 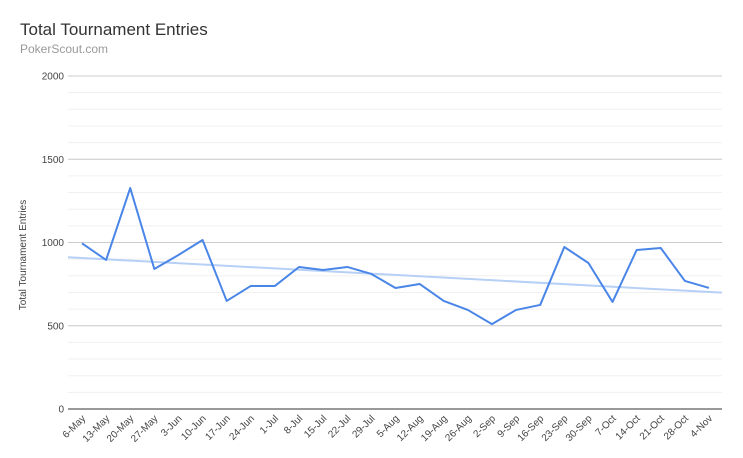 I want to click on x-tick-label: 22-Jul, so click(x=339, y=426).